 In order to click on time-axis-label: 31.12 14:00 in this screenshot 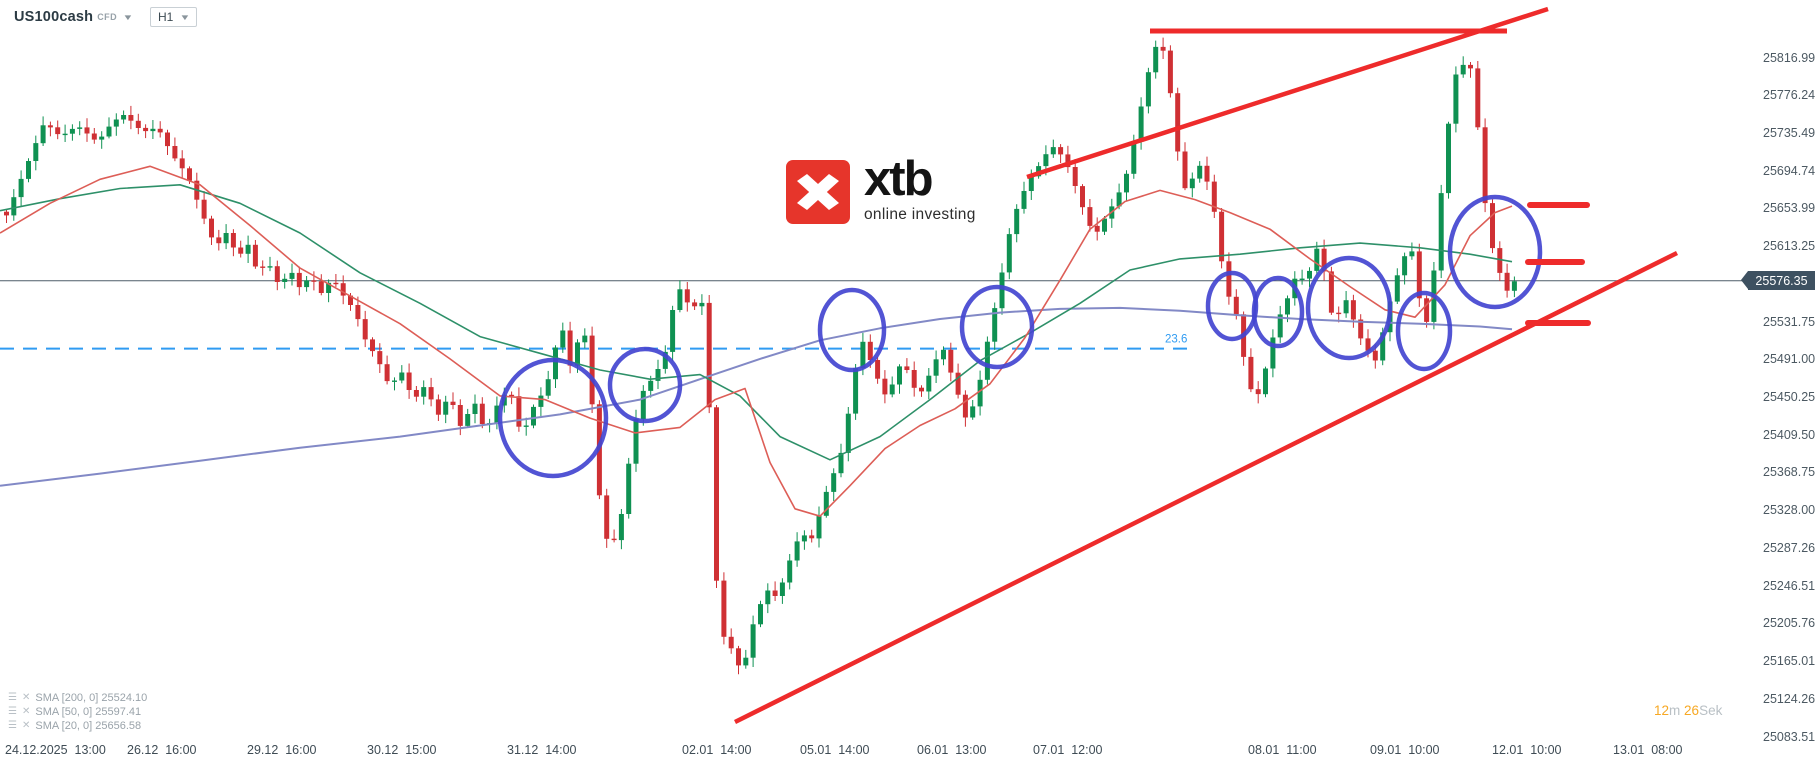, I will do `click(542, 750)`.